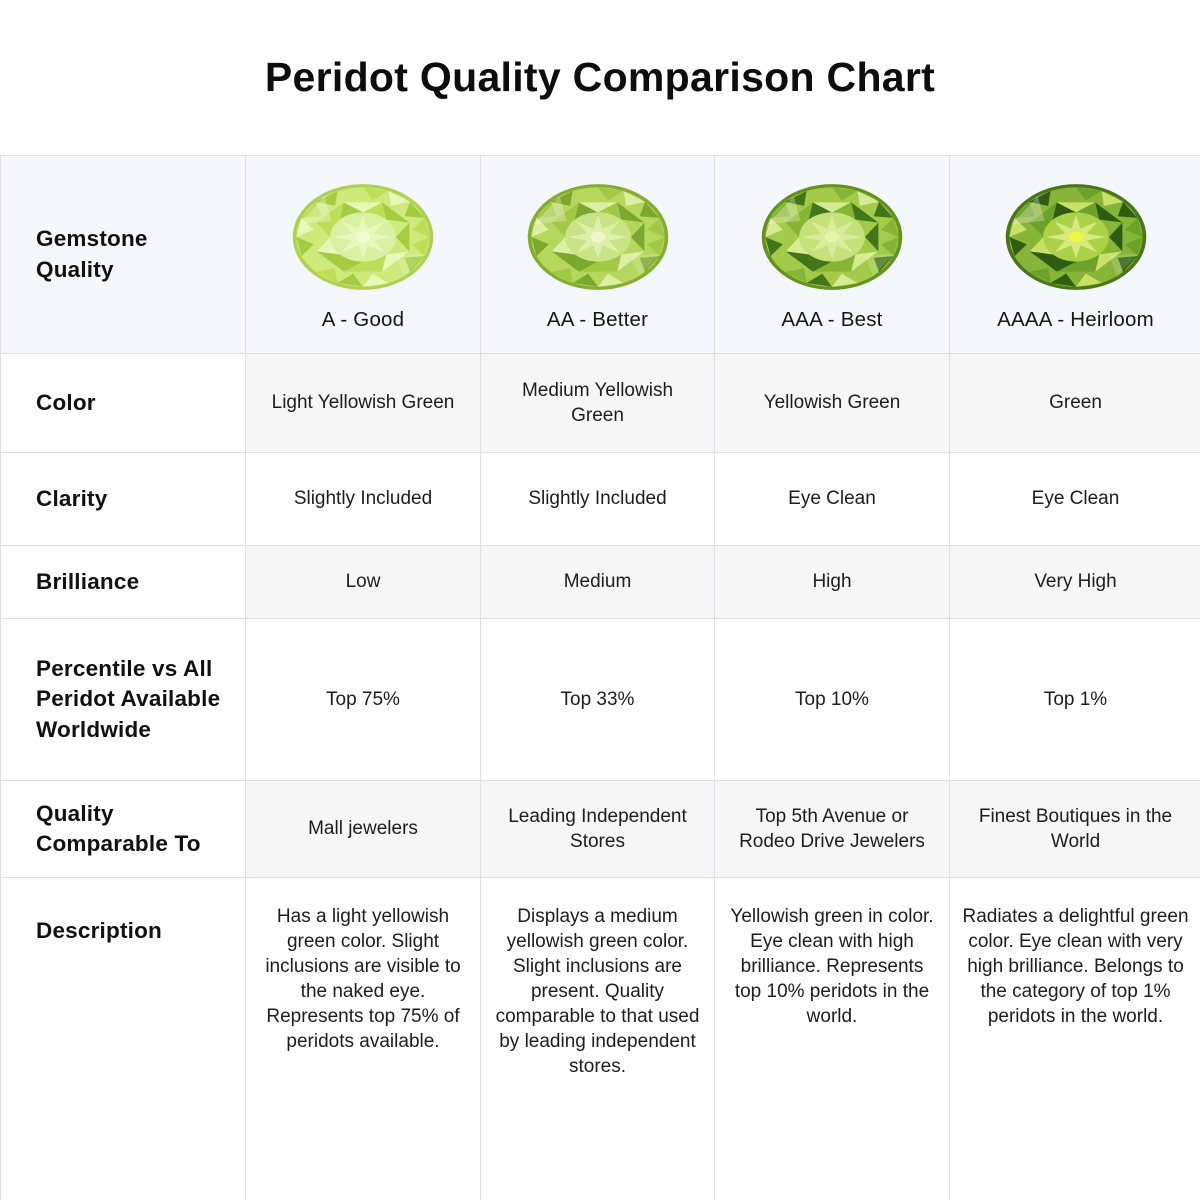  What do you see at coordinates (598, 499) in the screenshot?
I see `cell-clarity-aa: Slightly Included` at bounding box center [598, 499].